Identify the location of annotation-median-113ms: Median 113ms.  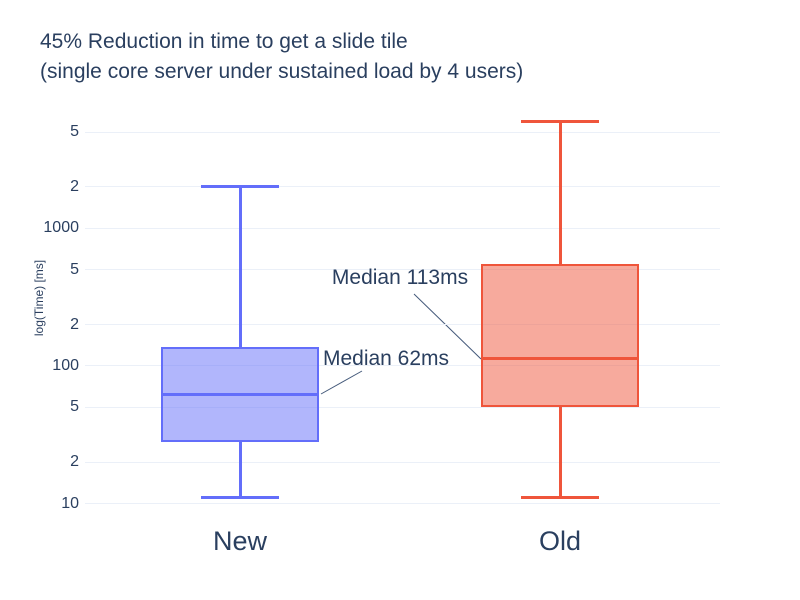
(400, 277).